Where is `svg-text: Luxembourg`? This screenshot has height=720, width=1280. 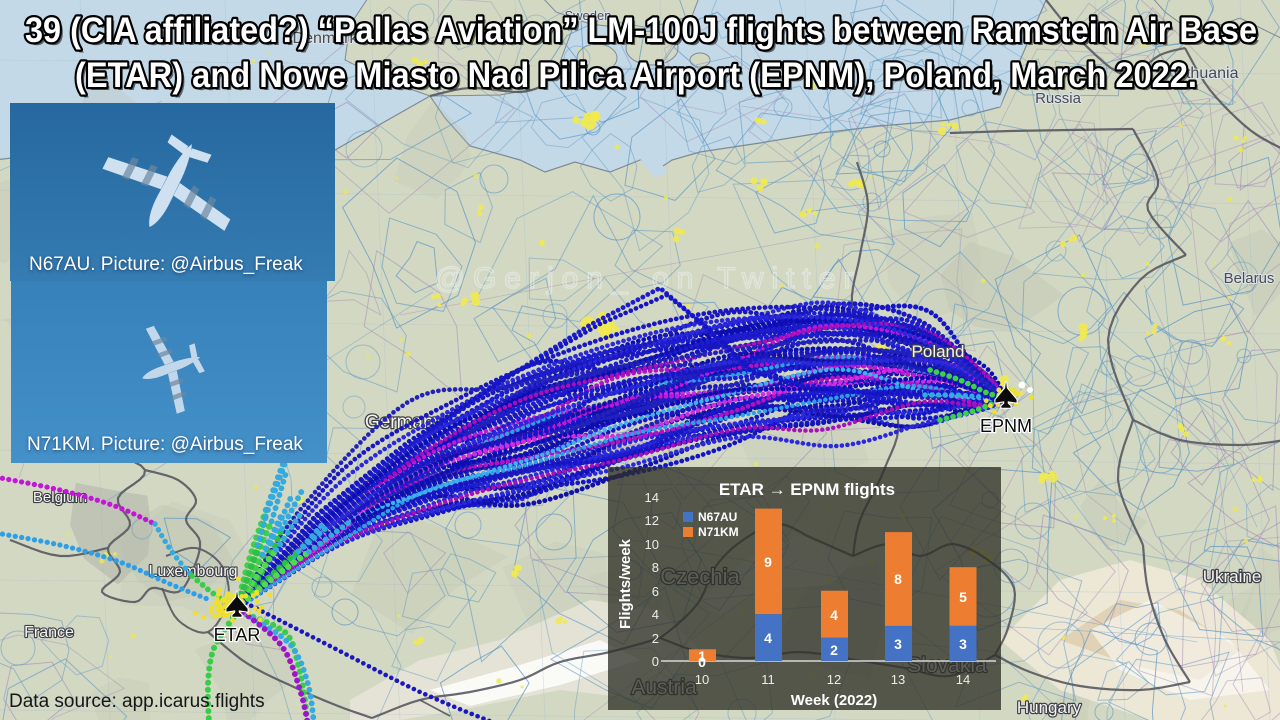
svg-text: Luxembourg is located at coordinates (193, 571).